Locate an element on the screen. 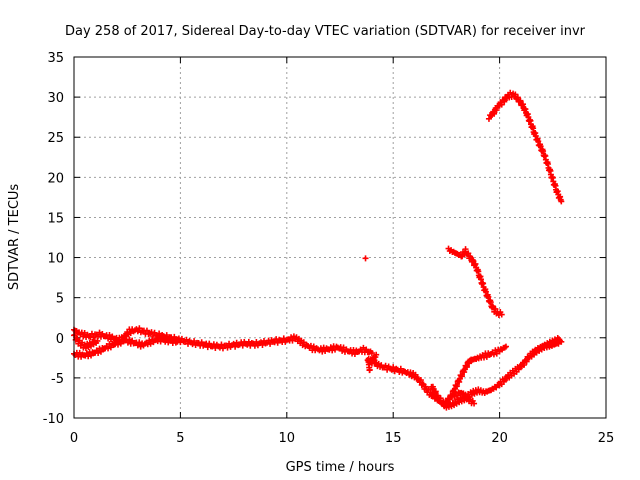  y-tick-label: 35 is located at coordinates (55, 58).